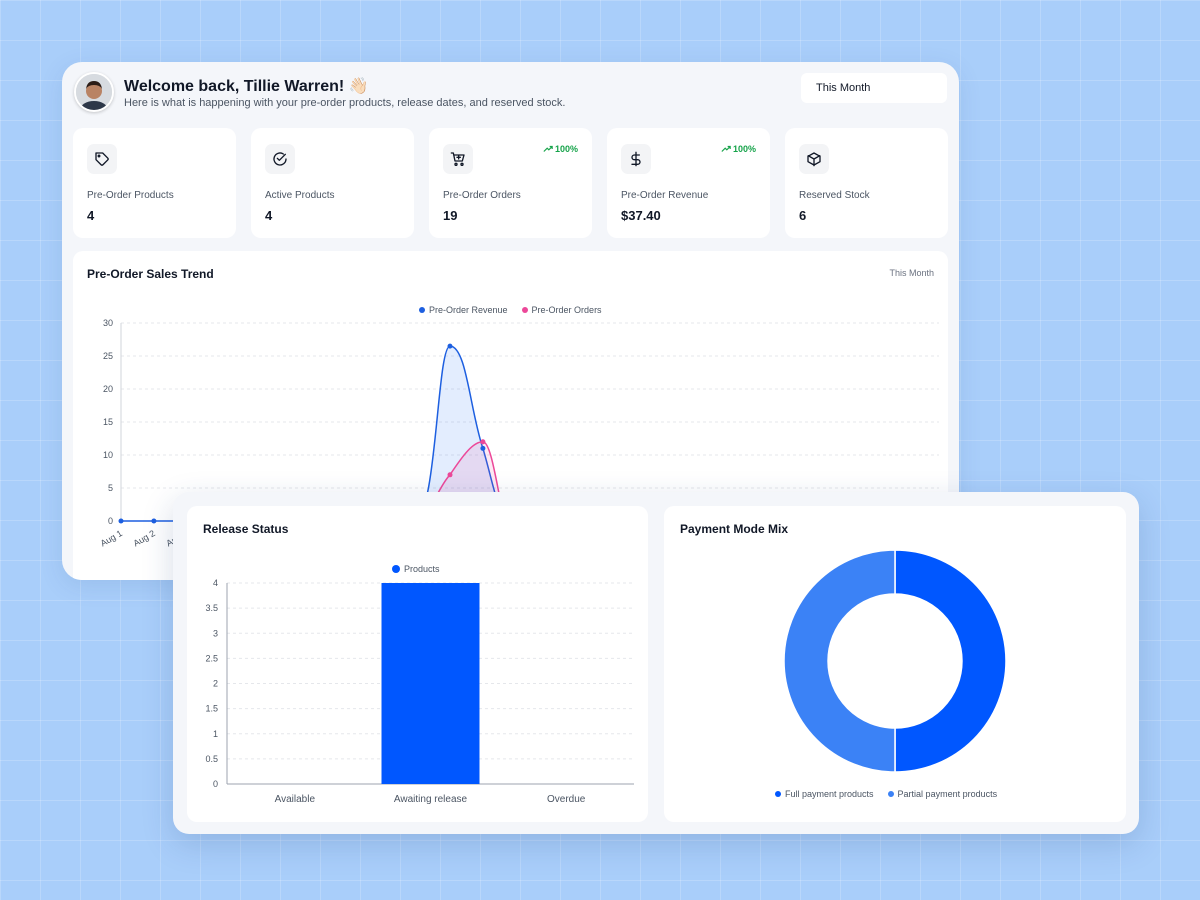 Image resolution: width=1200 pixels, height=900 pixels. What do you see at coordinates (814, 159) in the screenshot?
I see `box-icon` at bounding box center [814, 159].